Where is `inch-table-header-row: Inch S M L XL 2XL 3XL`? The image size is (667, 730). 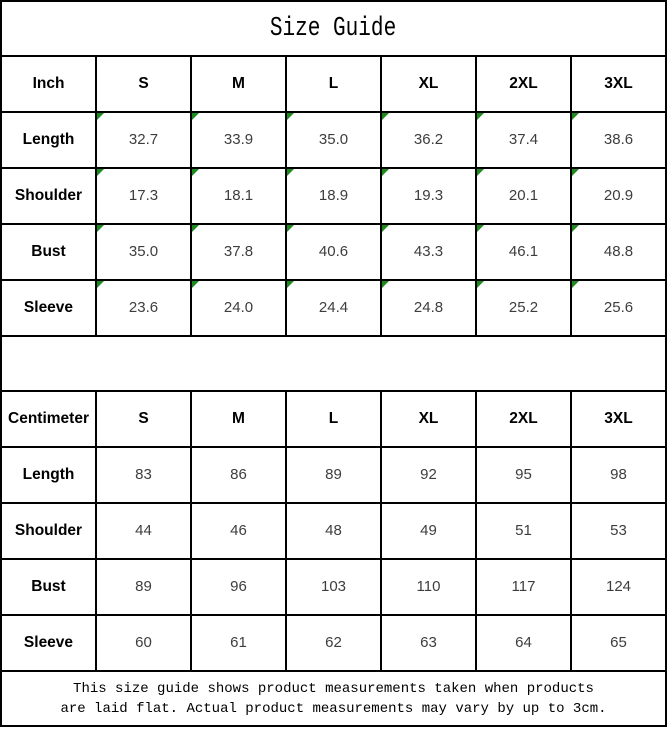 inch-table-header-row: Inch S M L XL 2XL 3XL is located at coordinates (333, 84).